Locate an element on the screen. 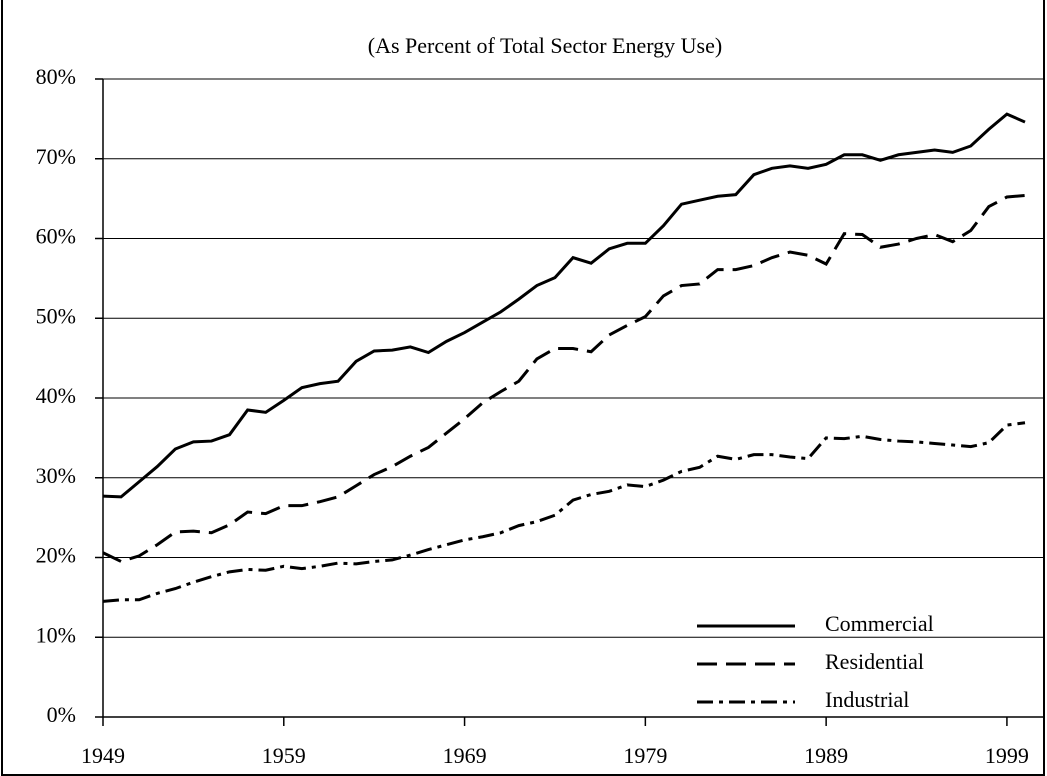 This screenshot has height=776, width=1047. y-tick-label: 10% is located at coordinates (56, 634).